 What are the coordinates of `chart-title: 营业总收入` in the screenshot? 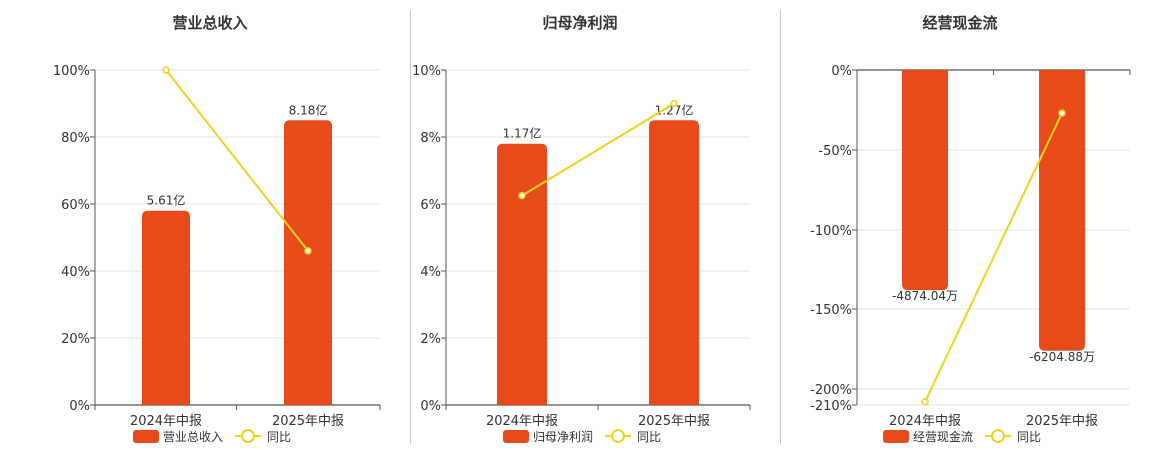 It's located at (209, 23).